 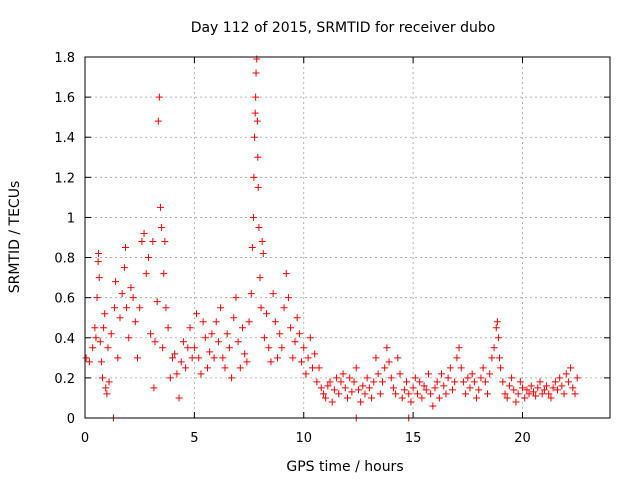 What do you see at coordinates (64, 259) in the screenshot?
I see `y-tick-label: 0.8` at bounding box center [64, 259].